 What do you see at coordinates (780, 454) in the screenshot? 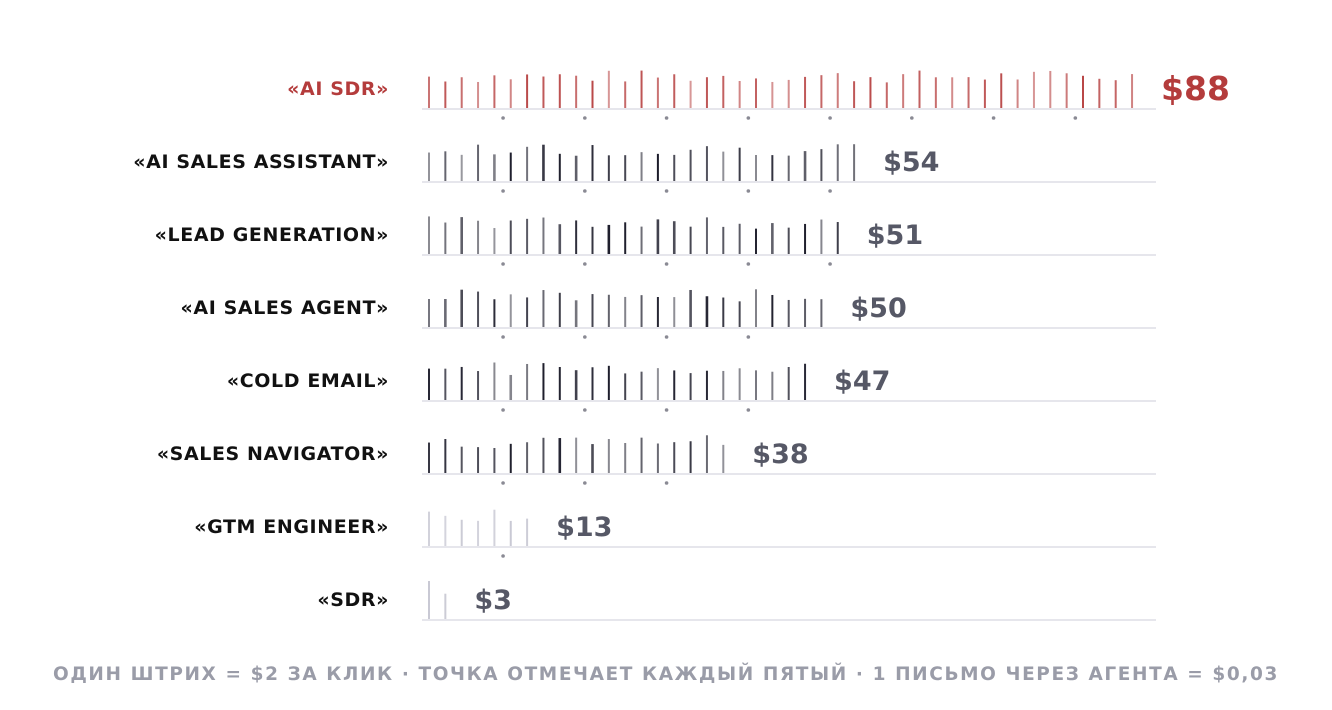
I see `value-label: $38` at bounding box center [780, 454].